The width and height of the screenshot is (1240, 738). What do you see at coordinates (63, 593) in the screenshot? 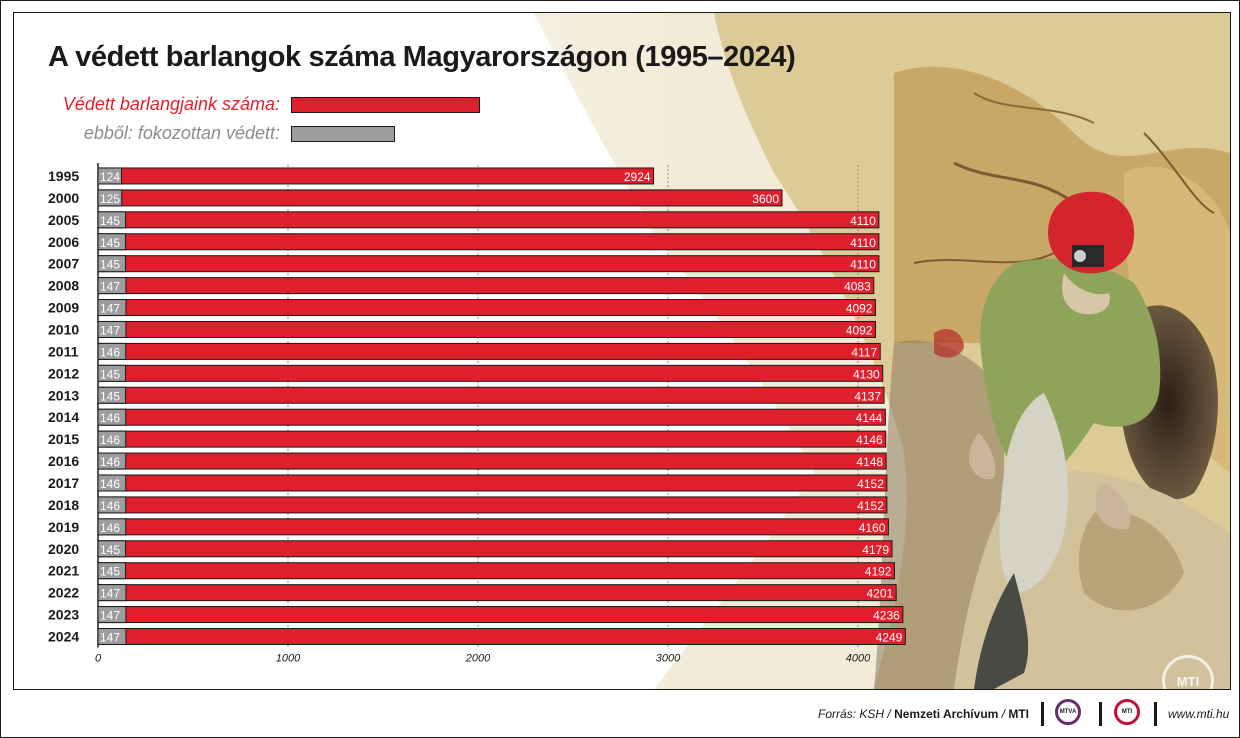
I see `year-label: 2022` at bounding box center [63, 593].